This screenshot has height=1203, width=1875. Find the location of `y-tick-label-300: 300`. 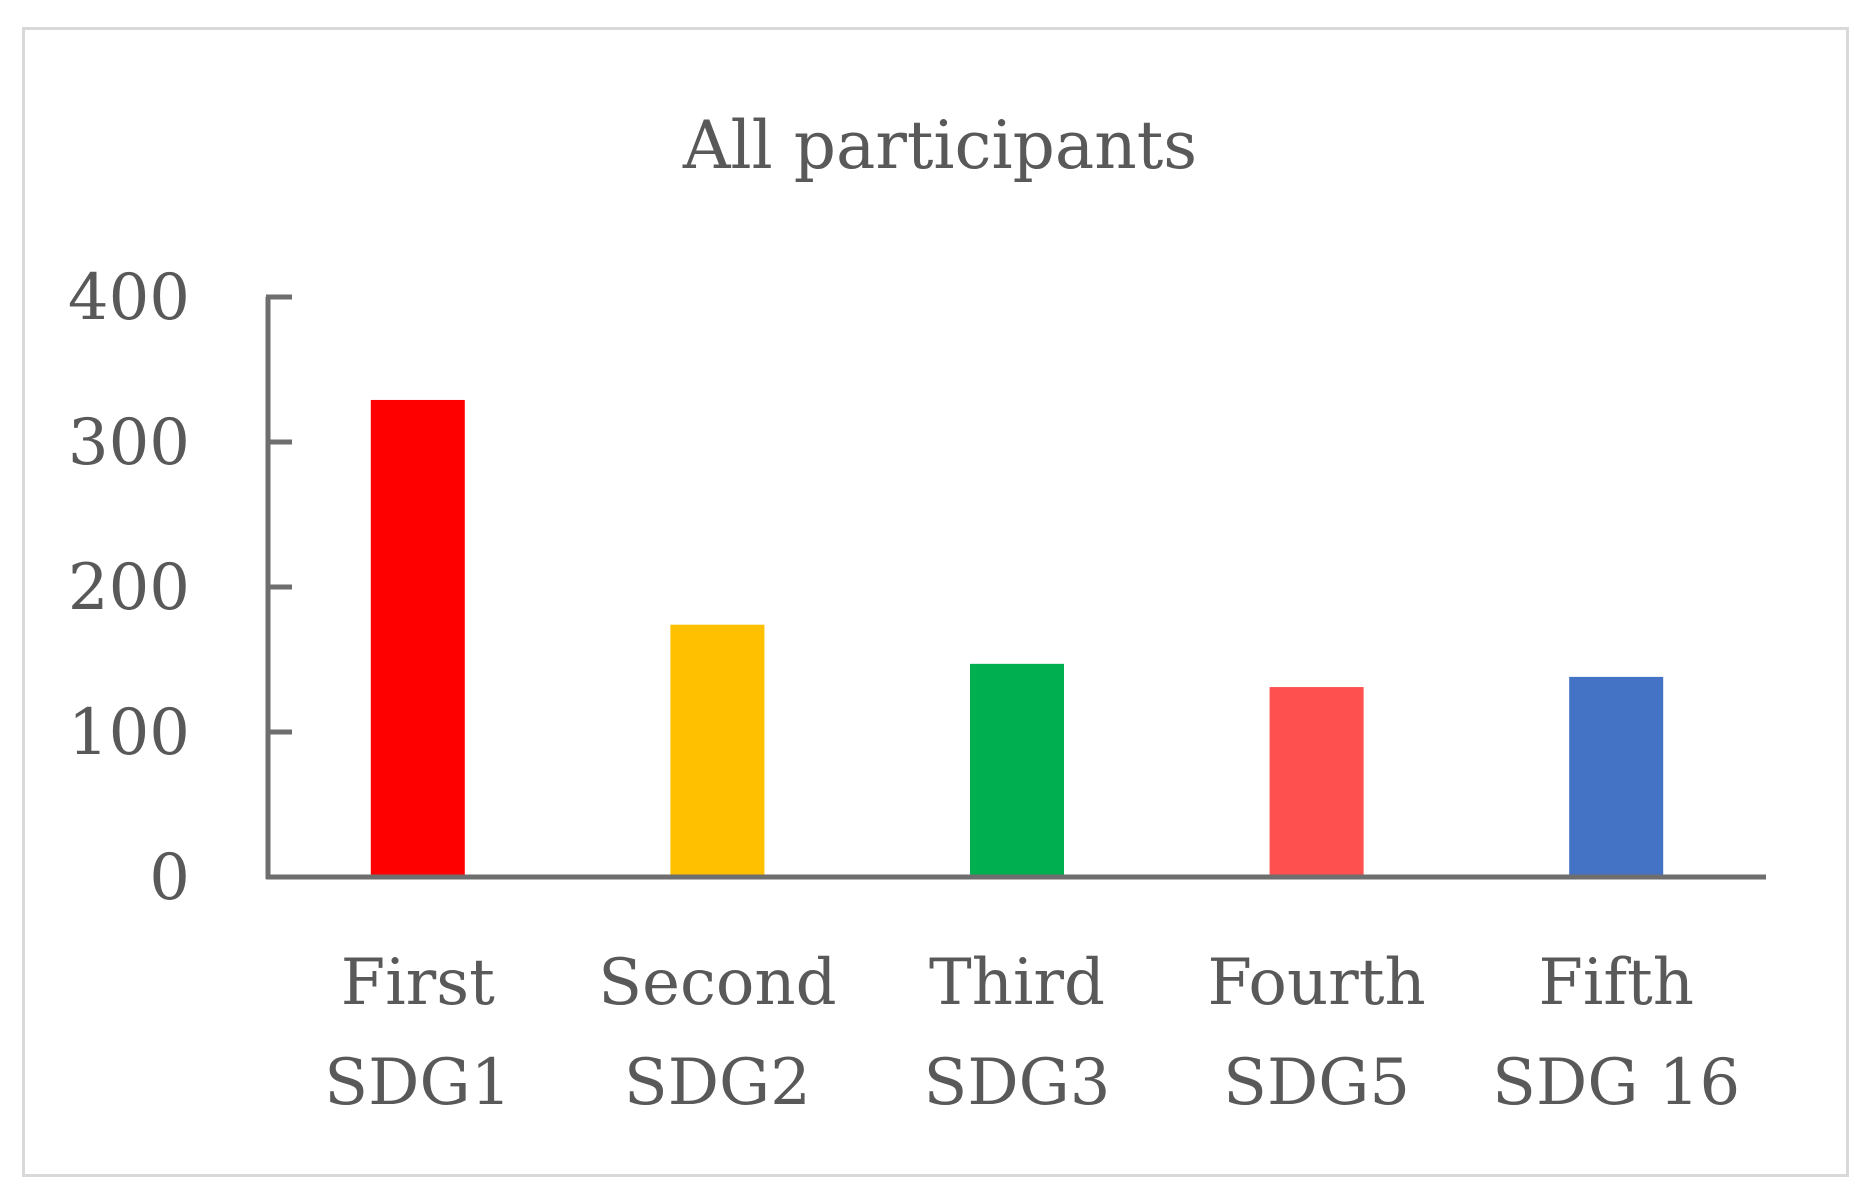

y-tick-label-300: 300 is located at coordinates (129, 443).